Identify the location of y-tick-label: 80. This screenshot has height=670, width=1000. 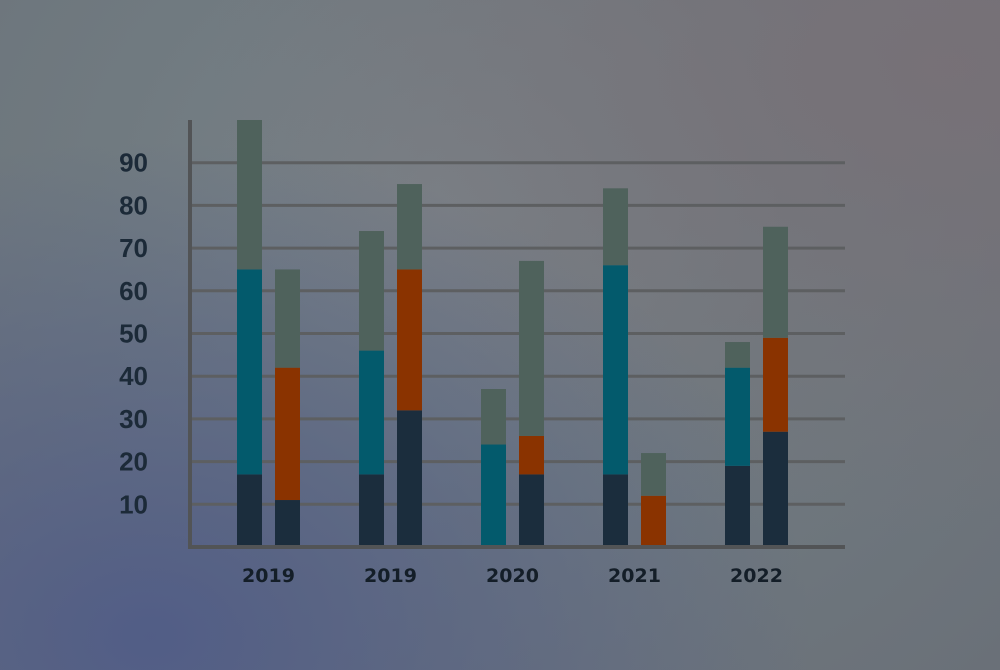
(133, 205).